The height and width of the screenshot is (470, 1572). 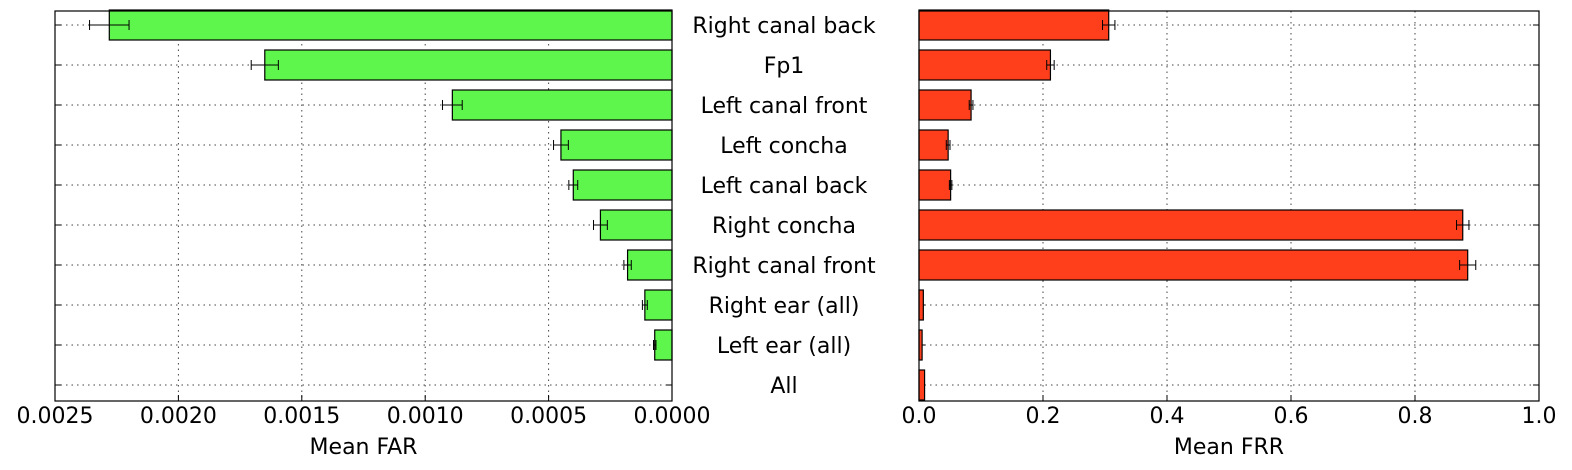 What do you see at coordinates (784, 66) in the screenshot?
I see `category-label: Fp1` at bounding box center [784, 66].